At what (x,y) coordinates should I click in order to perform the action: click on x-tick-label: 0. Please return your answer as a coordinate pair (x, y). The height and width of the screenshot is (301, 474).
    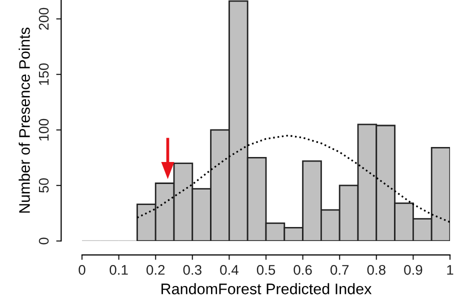
    Looking at the image, I should click on (82, 269).